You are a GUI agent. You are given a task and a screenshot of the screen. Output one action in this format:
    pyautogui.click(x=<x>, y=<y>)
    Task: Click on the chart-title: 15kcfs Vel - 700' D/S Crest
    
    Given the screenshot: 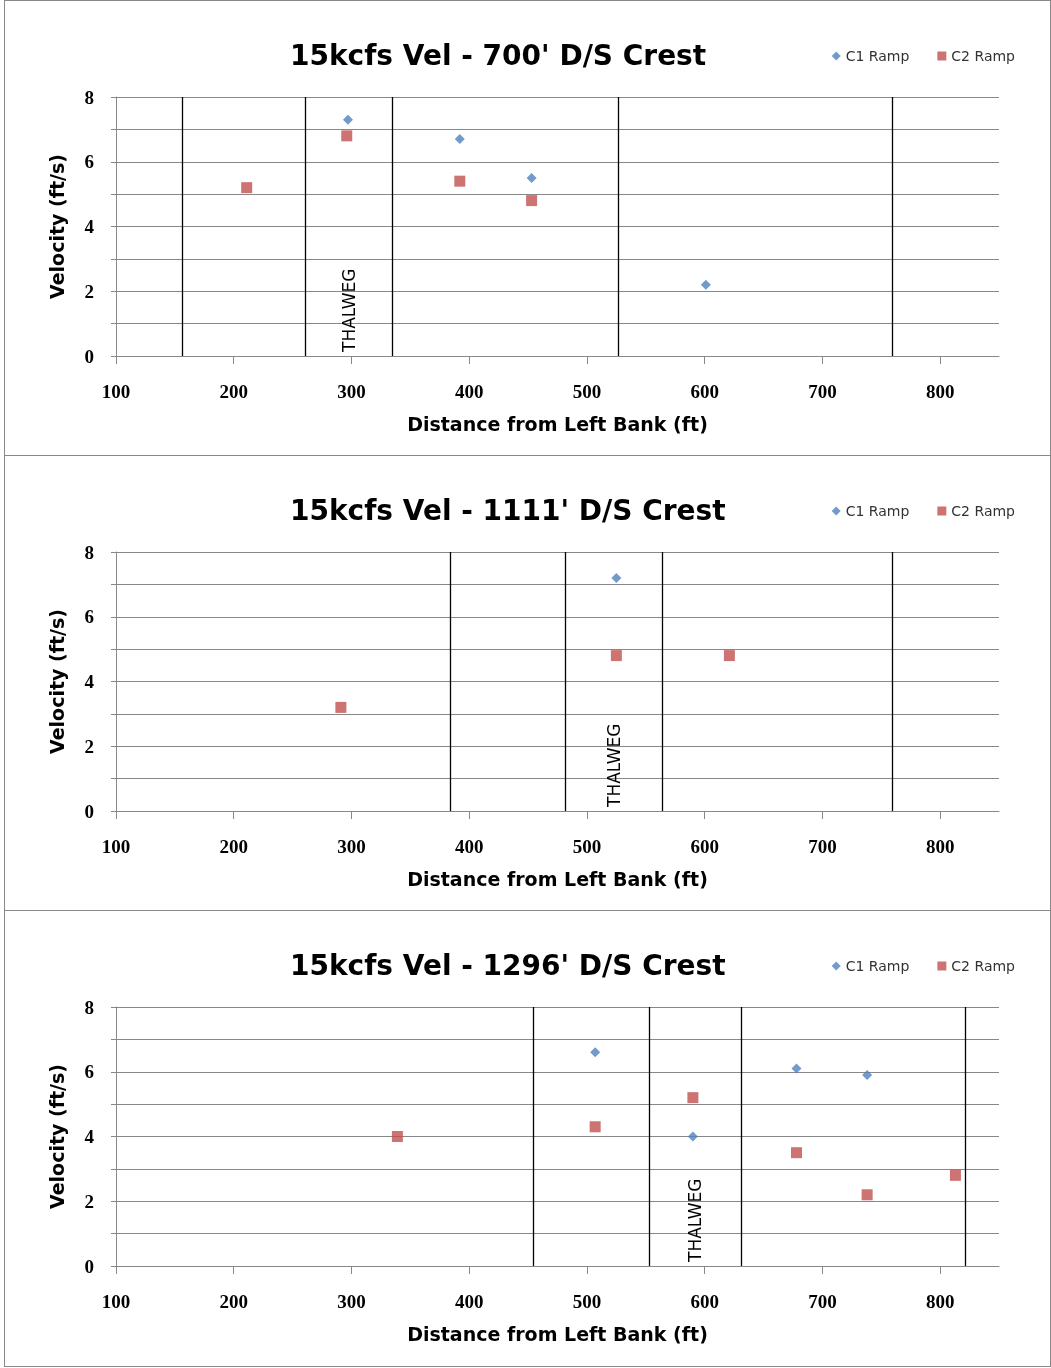 What is the action you would take?
    pyautogui.click(x=498, y=55)
    